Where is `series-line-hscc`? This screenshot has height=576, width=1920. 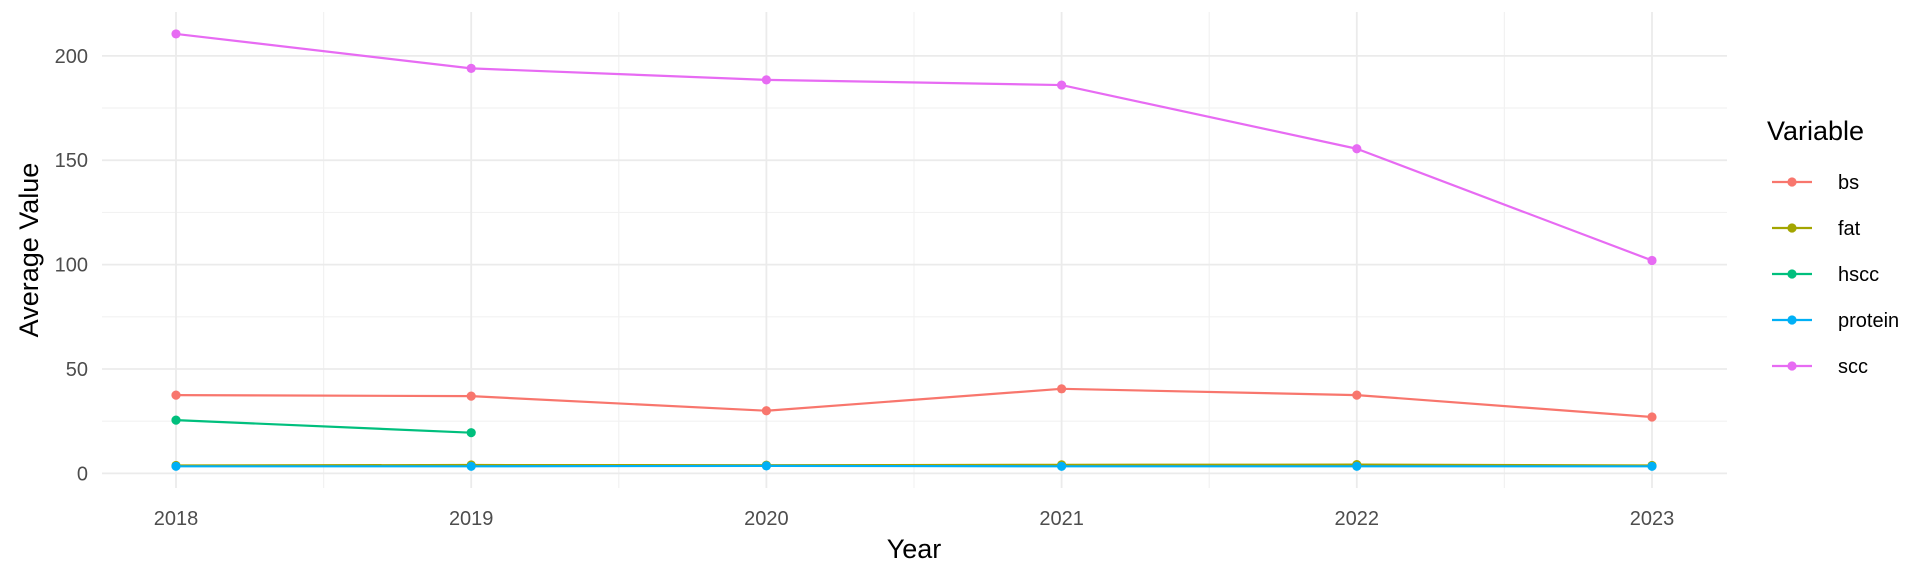
series-line-hscc is located at coordinates (323, 426).